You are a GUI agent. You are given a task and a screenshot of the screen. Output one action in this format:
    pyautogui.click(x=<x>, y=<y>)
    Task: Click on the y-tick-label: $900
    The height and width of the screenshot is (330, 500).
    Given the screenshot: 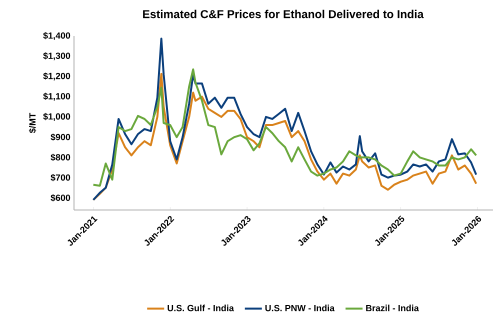 What is the action you would take?
    pyautogui.click(x=60, y=137)
    